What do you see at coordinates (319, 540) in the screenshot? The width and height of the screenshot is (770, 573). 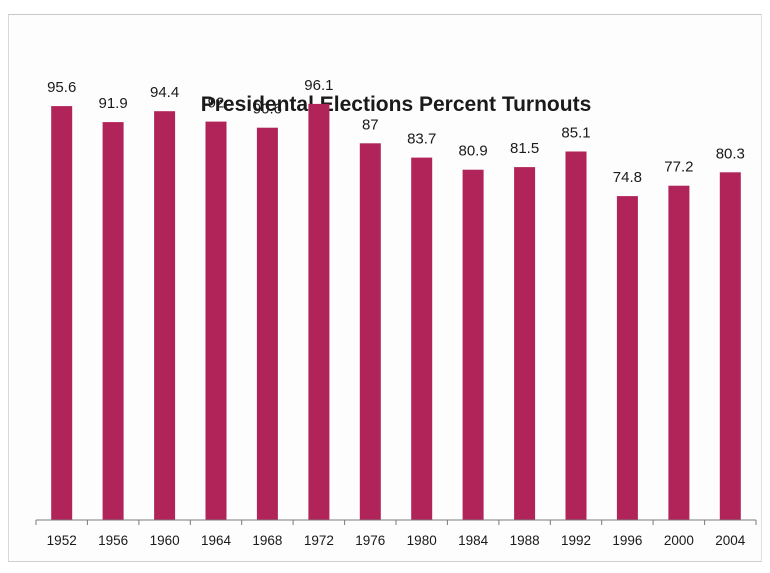 I see `x-tick-label-1972: 1972` at bounding box center [319, 540].